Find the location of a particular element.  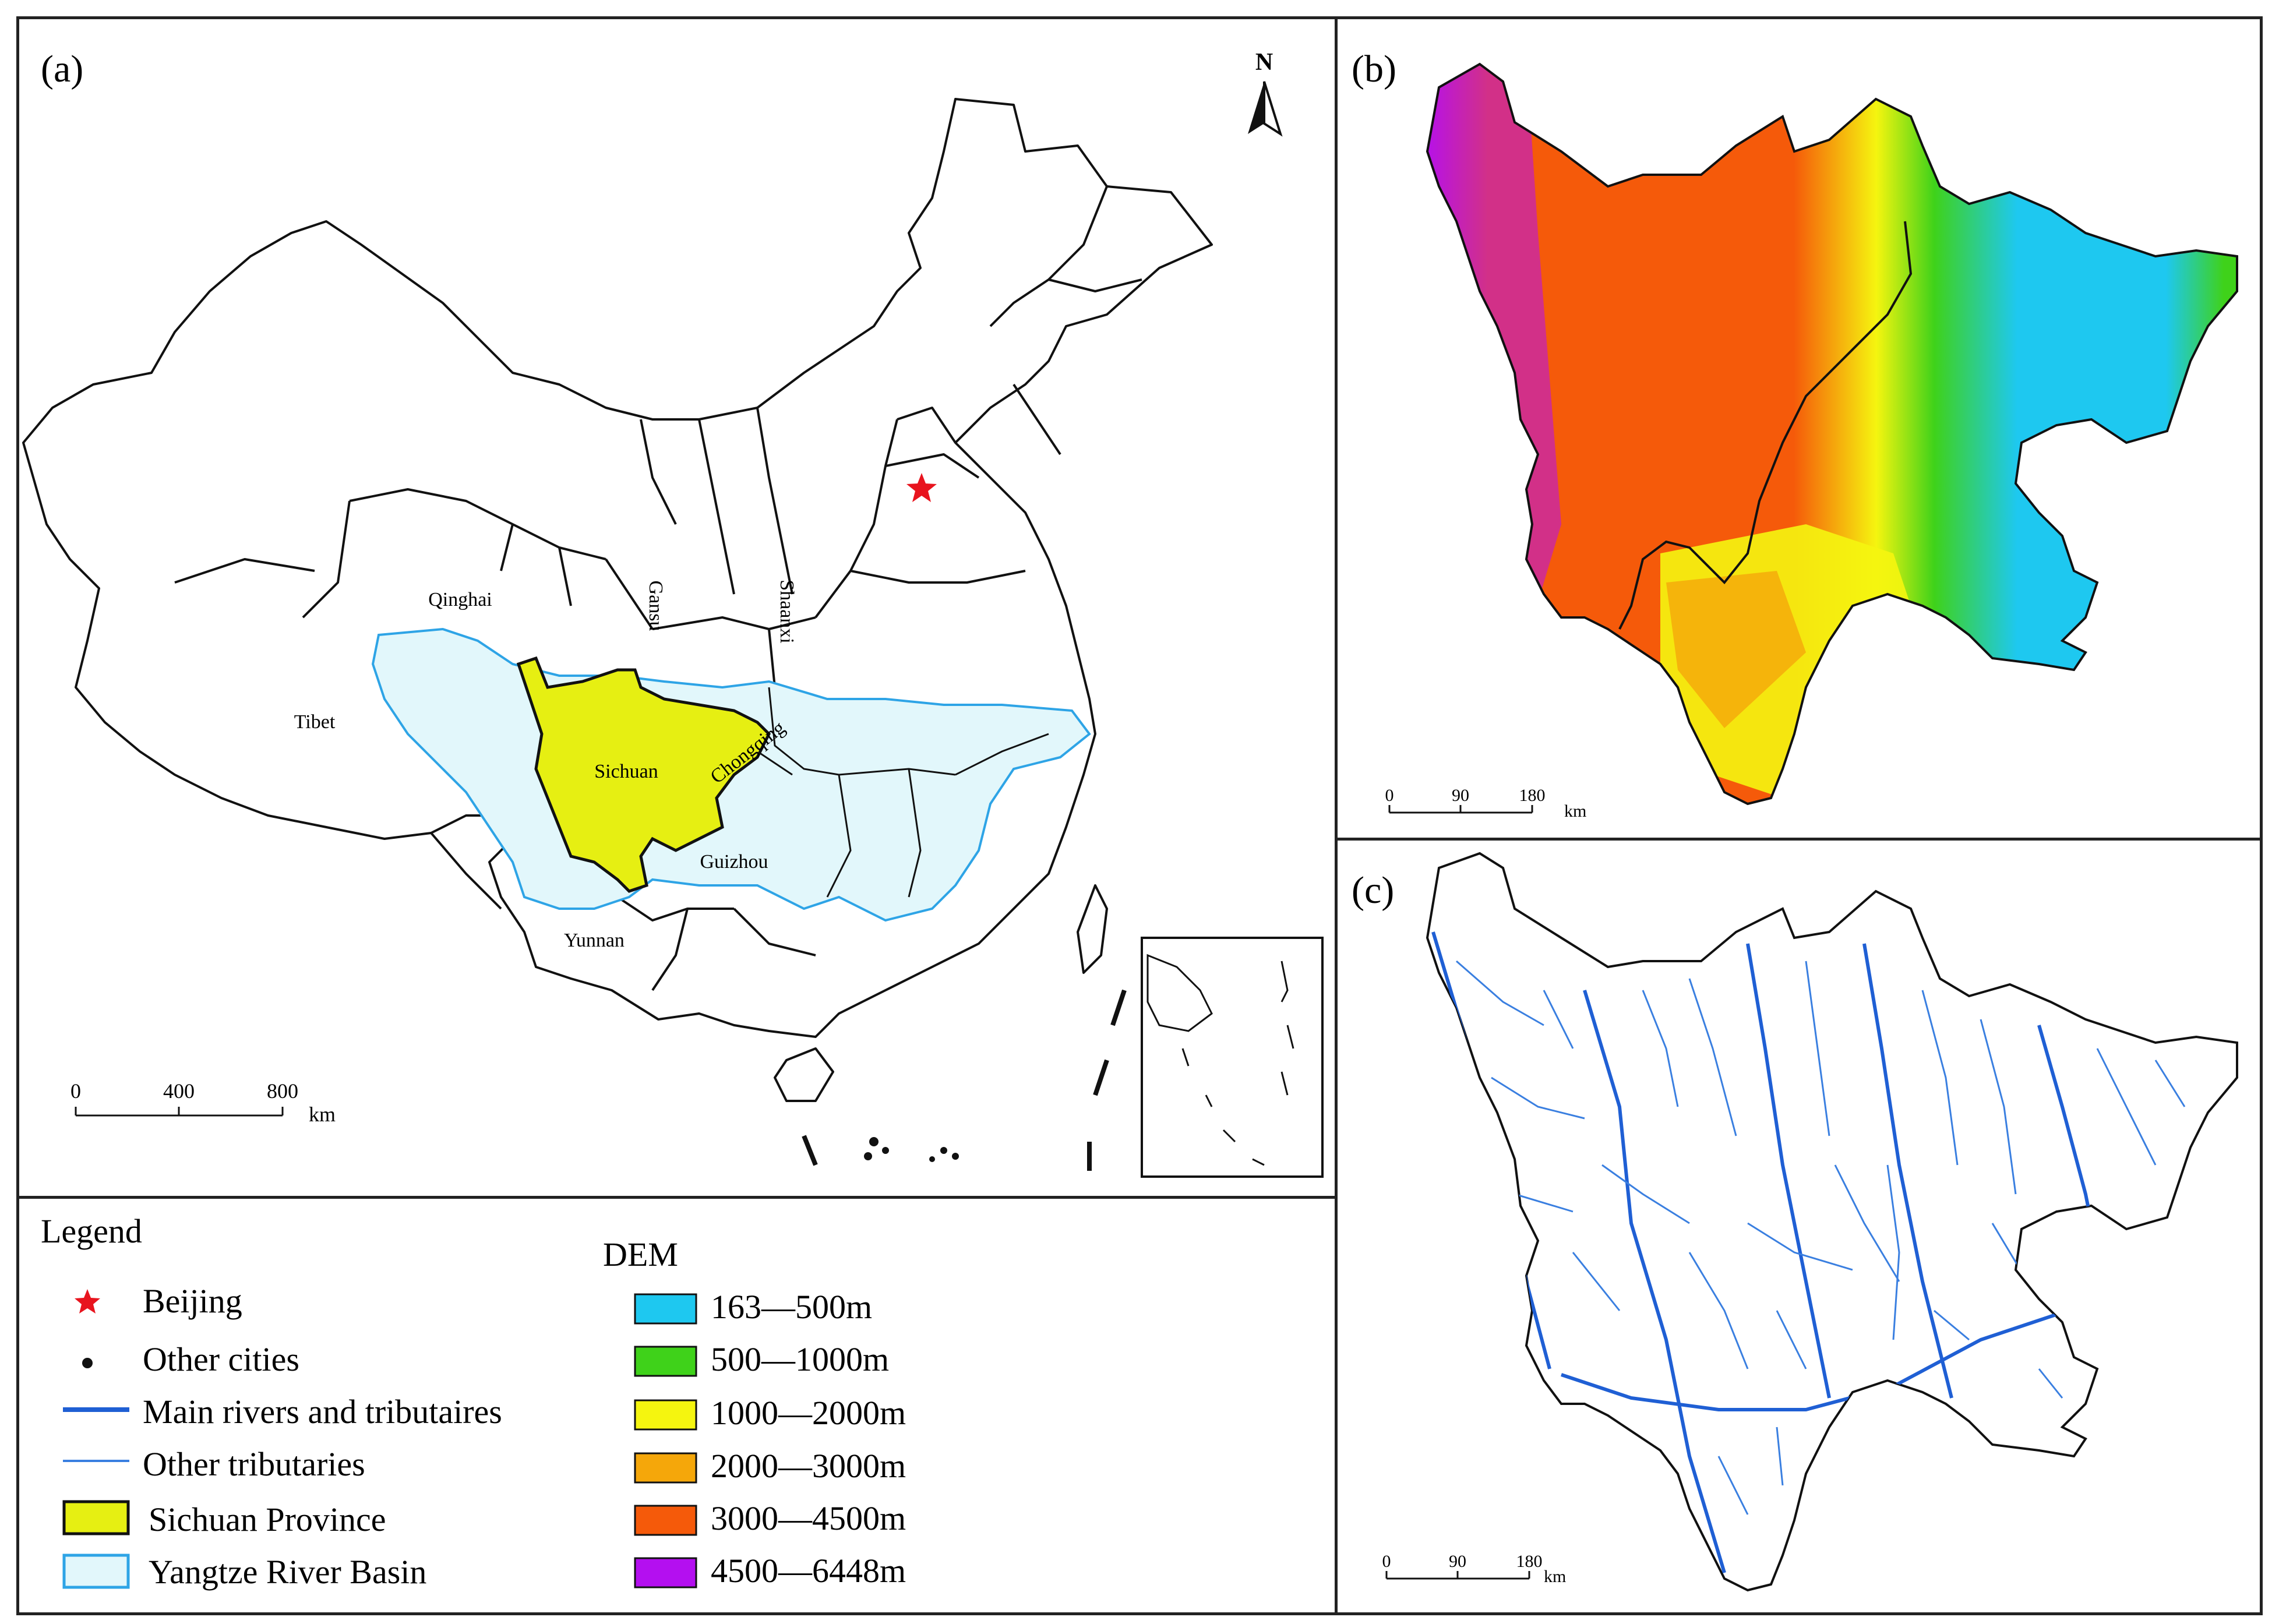

dem-item-1: 163—500m is located at coordinates (792, 1307).